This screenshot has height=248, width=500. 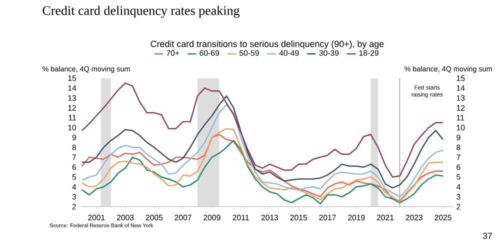 I want to click on text: 37, so click(x=487, y=236).